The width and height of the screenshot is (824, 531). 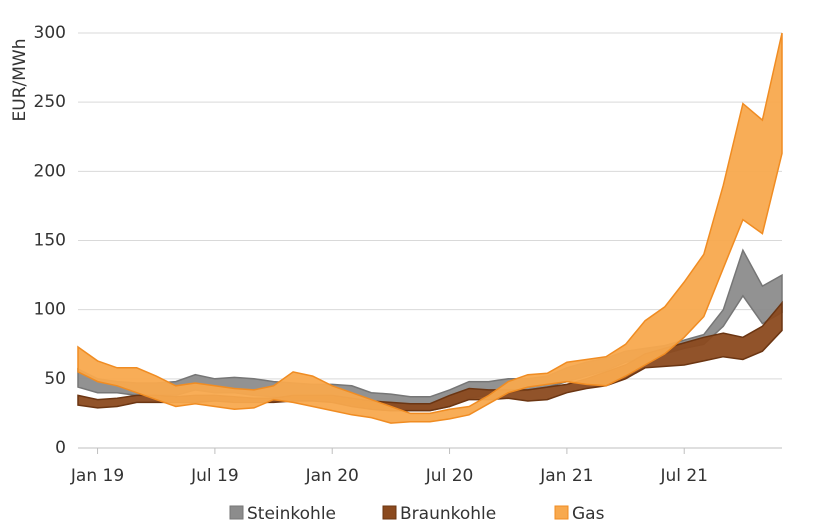 What do you see at coordinates (291, 514) in the screenshot?
I see `legend-label: Steinkohle` at bounding box center [291, 514].